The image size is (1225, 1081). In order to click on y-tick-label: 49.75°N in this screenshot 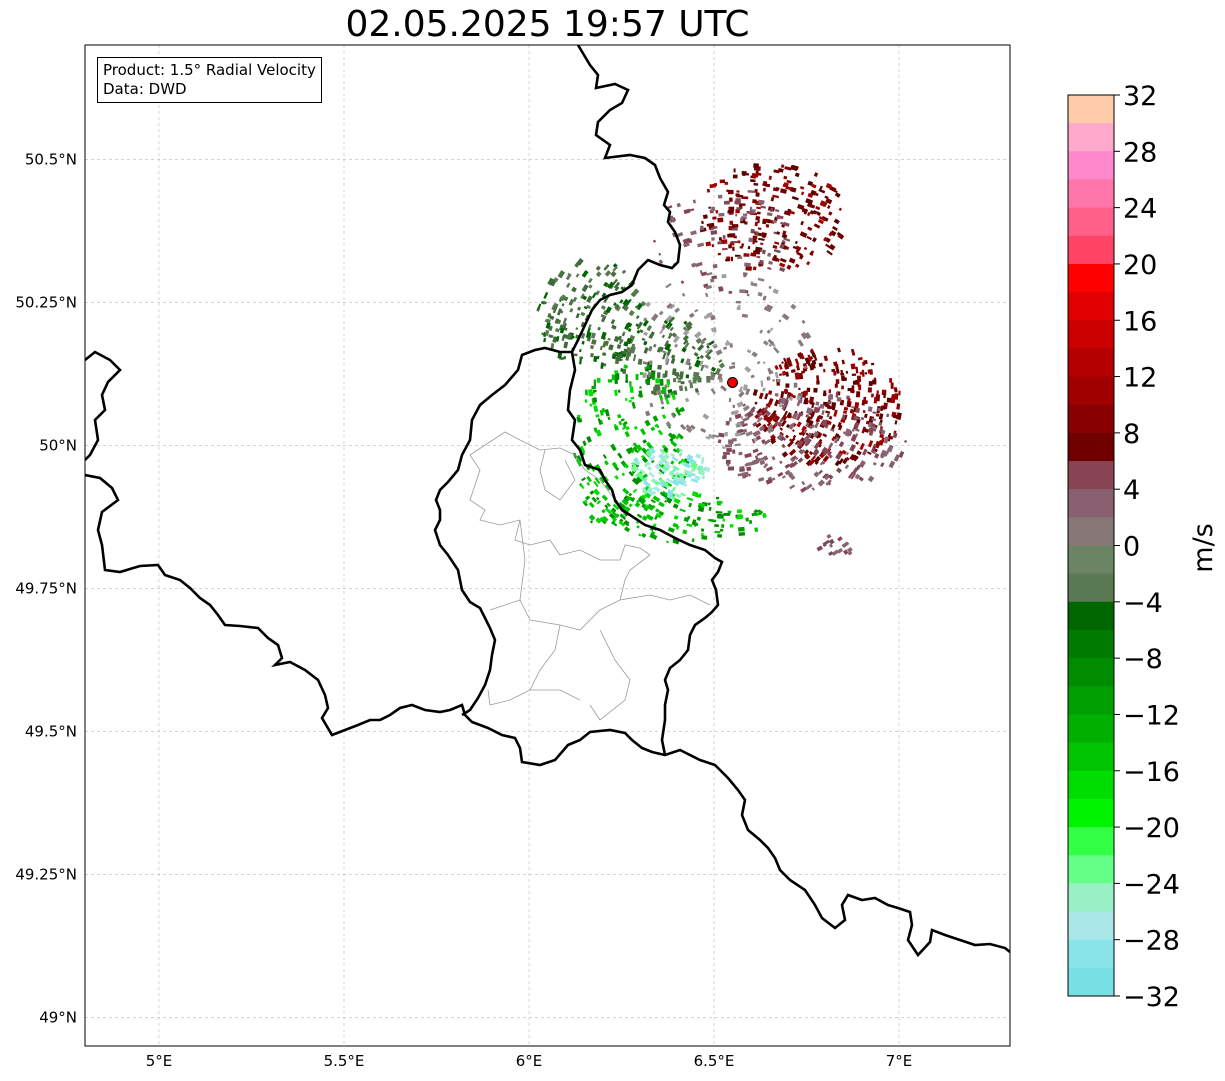, I will do `click(46, 588)`.